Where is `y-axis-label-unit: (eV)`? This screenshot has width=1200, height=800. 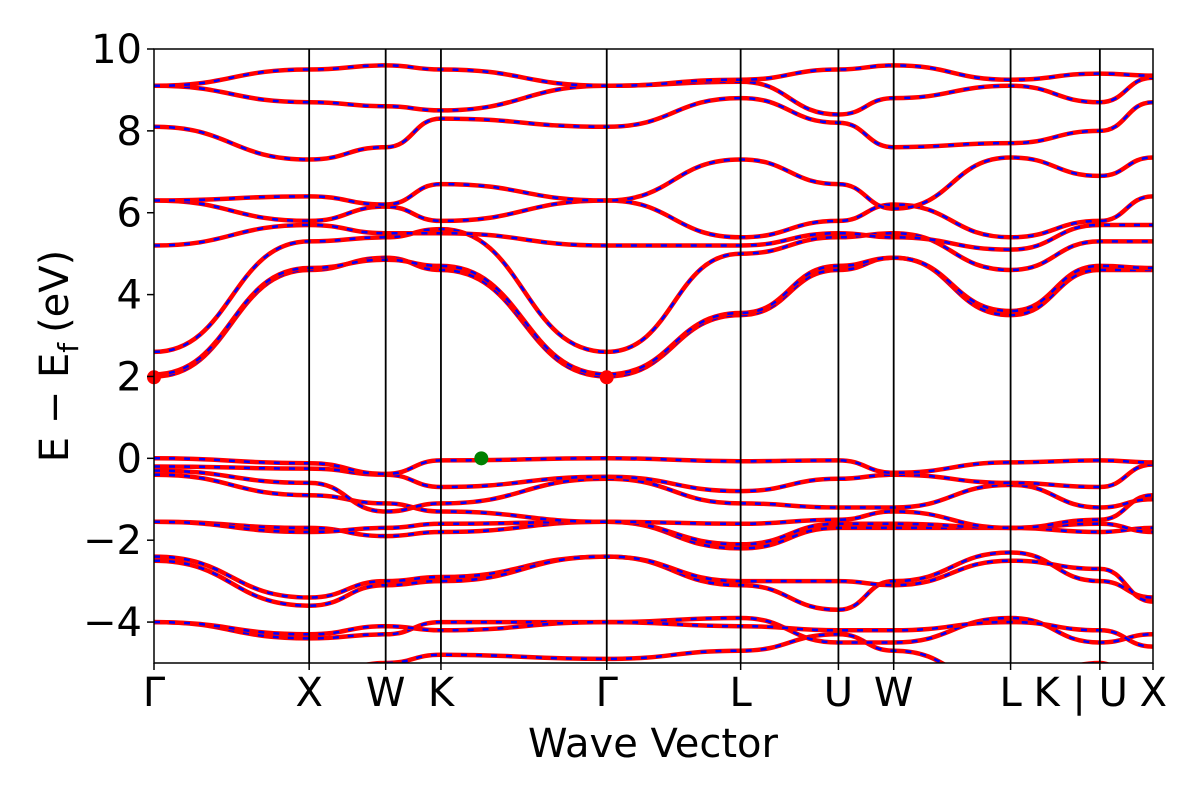
y-axis-label-unit: (eV) is located at coordinates (55, 291).